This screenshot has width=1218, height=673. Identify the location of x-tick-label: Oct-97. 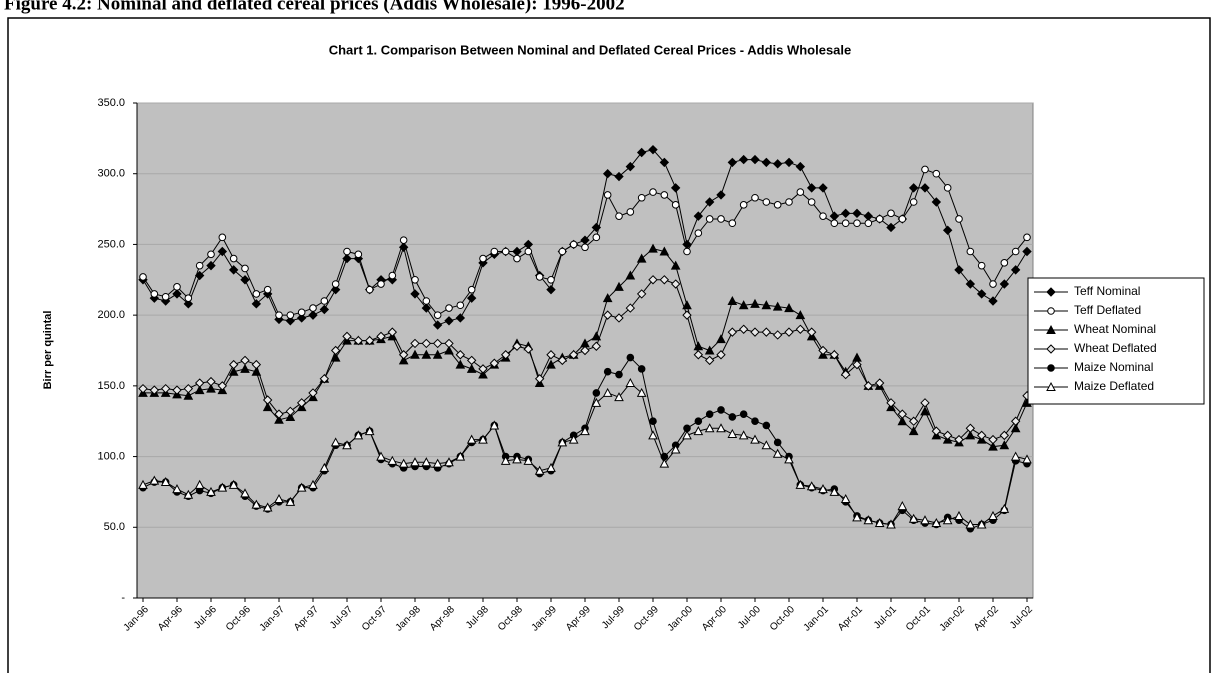
(374, 618).